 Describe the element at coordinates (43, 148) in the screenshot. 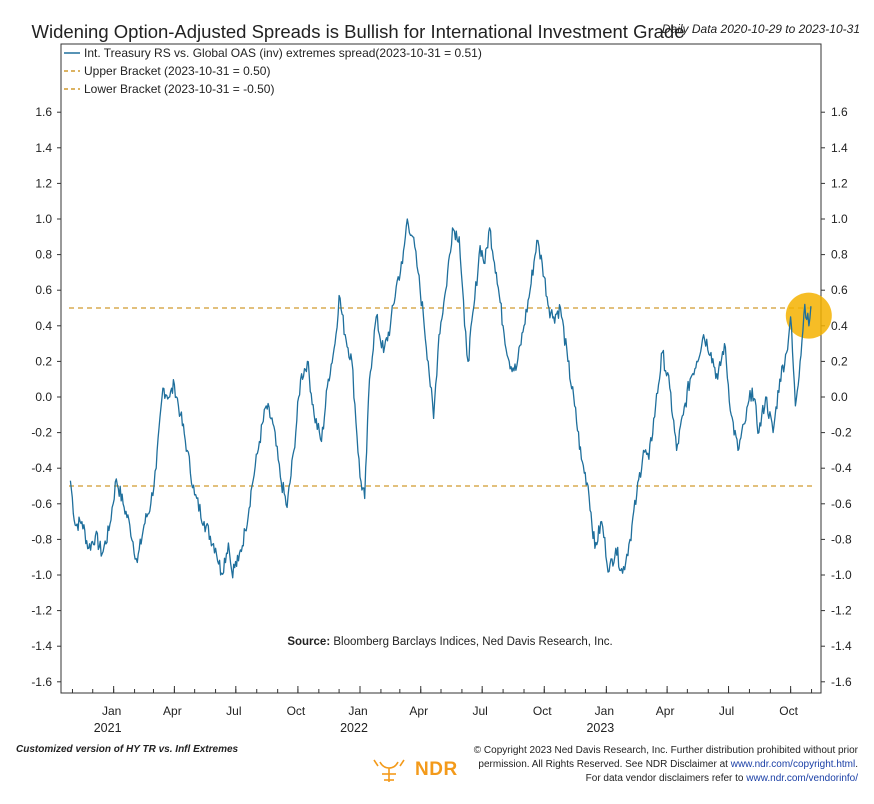

I see `y-tick-label-left: 1.4` at that location.